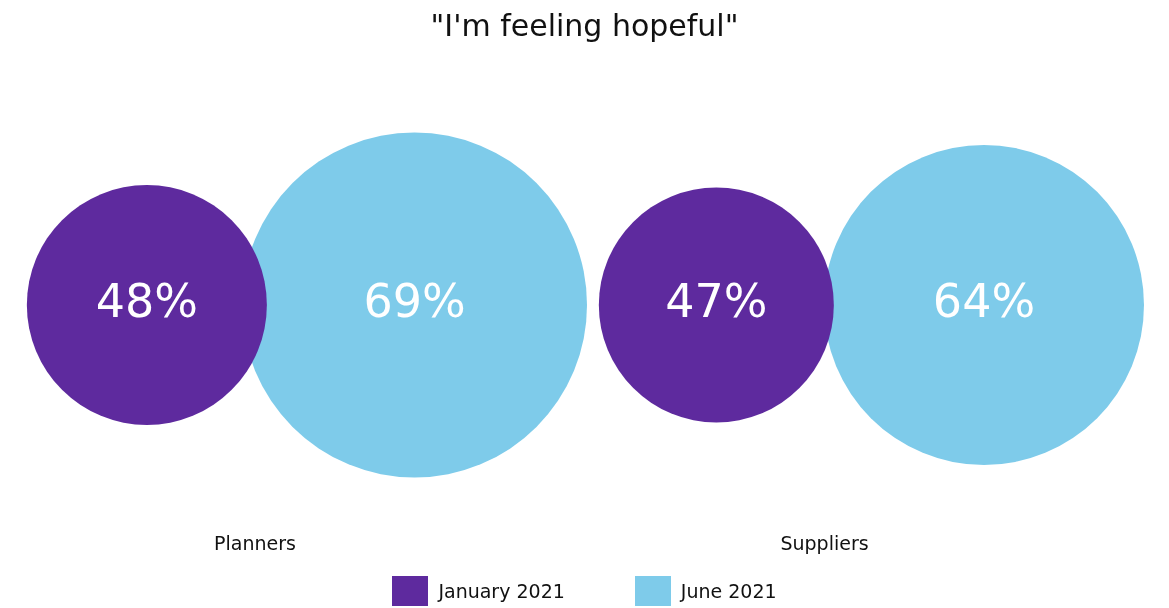  I want to click on legend-label: June 2021, so click(728, 591).